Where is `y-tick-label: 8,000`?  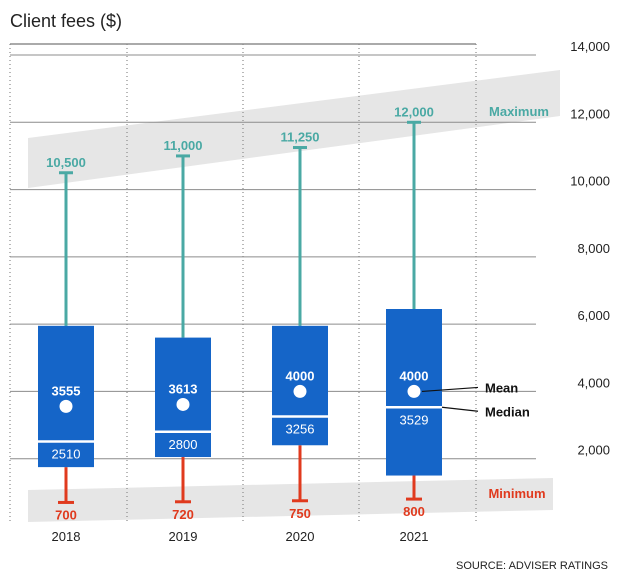 y-tick-label: 8,000 is located at coordinates (593, 248).